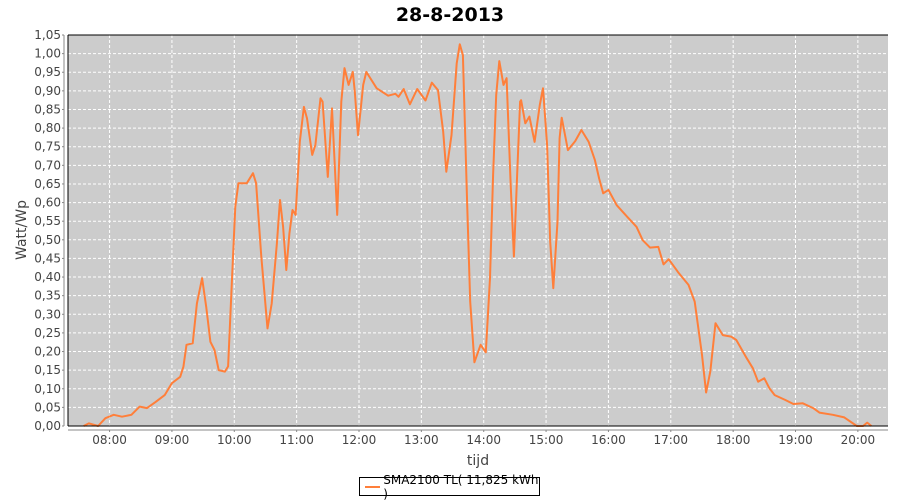  Describe the element at coordinates (373, 486) in the screenshot. I see `legend-swatch` at that location.